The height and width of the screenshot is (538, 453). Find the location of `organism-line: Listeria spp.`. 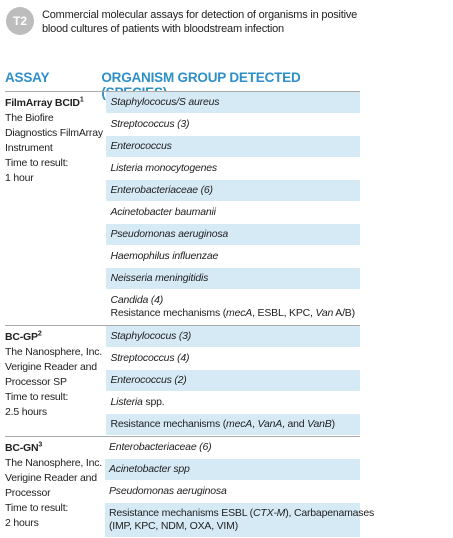

organism-line: Listeria spp. is located at coordinates (233, 402).